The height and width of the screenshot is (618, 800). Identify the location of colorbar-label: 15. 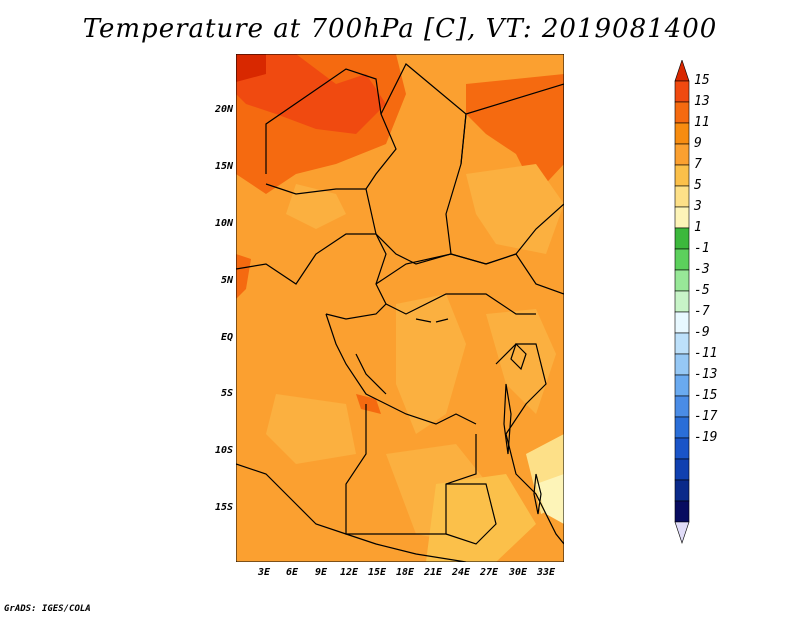
(702, 80).